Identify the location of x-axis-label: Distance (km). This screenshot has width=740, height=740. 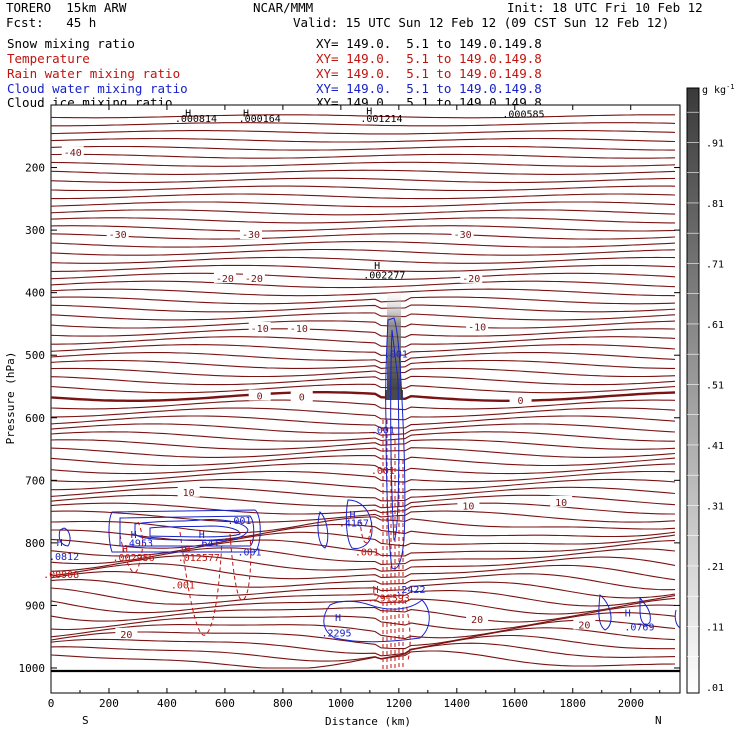
(368, 721).